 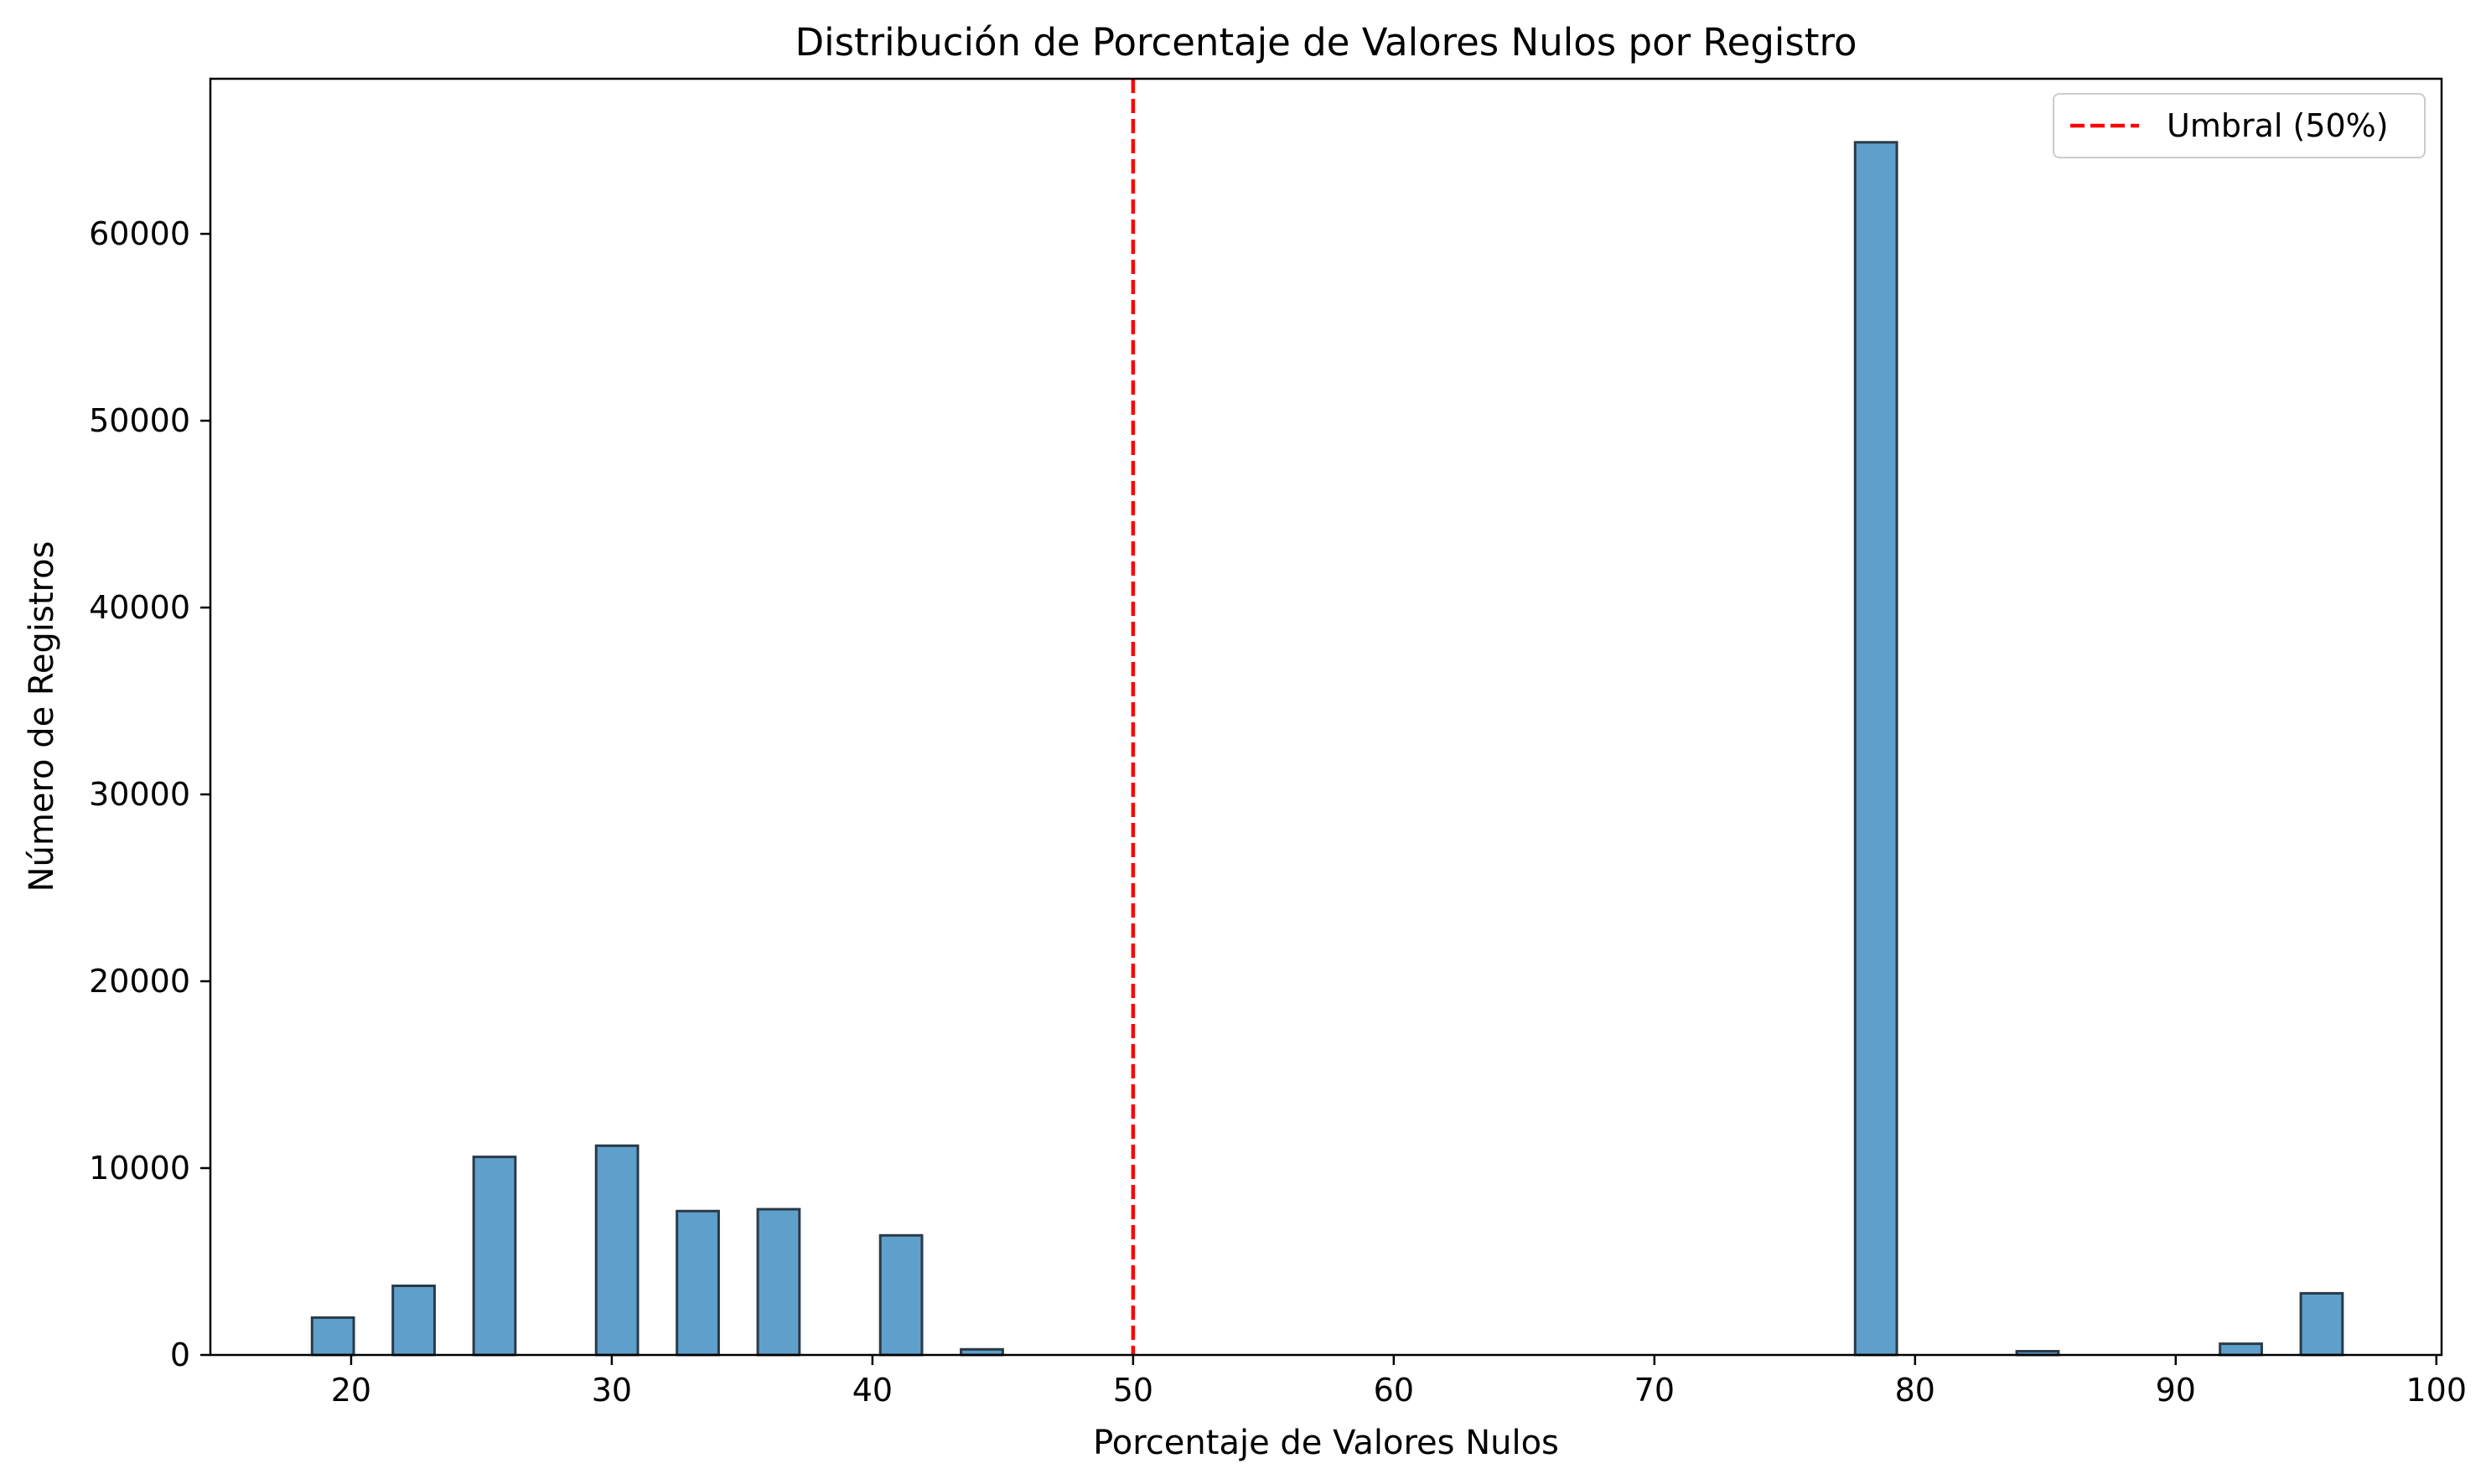 What do you see at coordinates (872, 1391) in the screenshot?
I see `x-tick-label: 40` at bounding box center [872, 1391].